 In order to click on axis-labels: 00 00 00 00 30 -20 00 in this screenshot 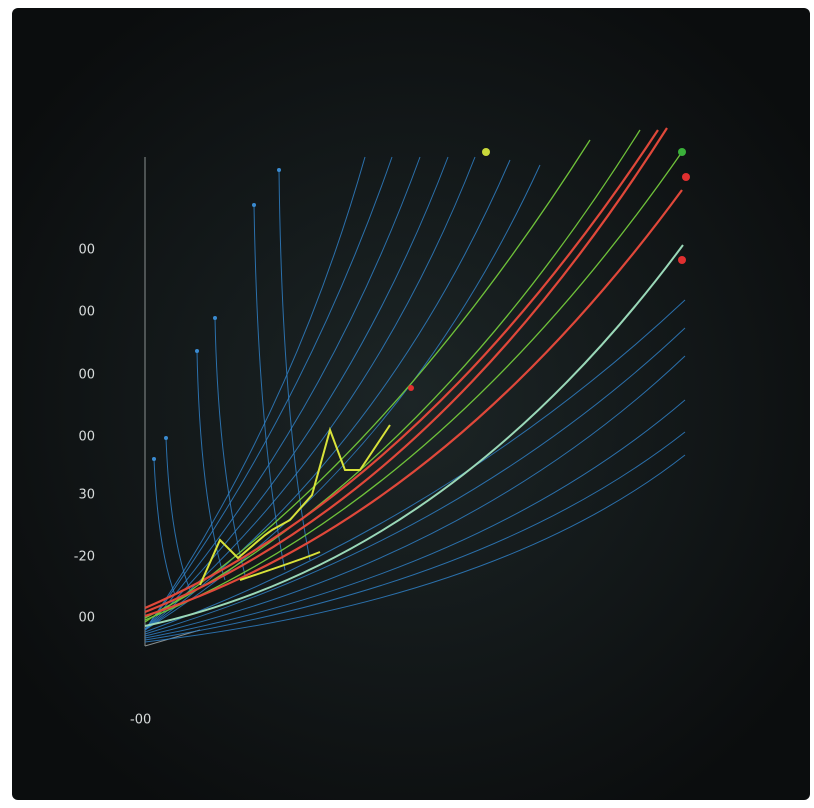, I will do `click(84, 434)`.